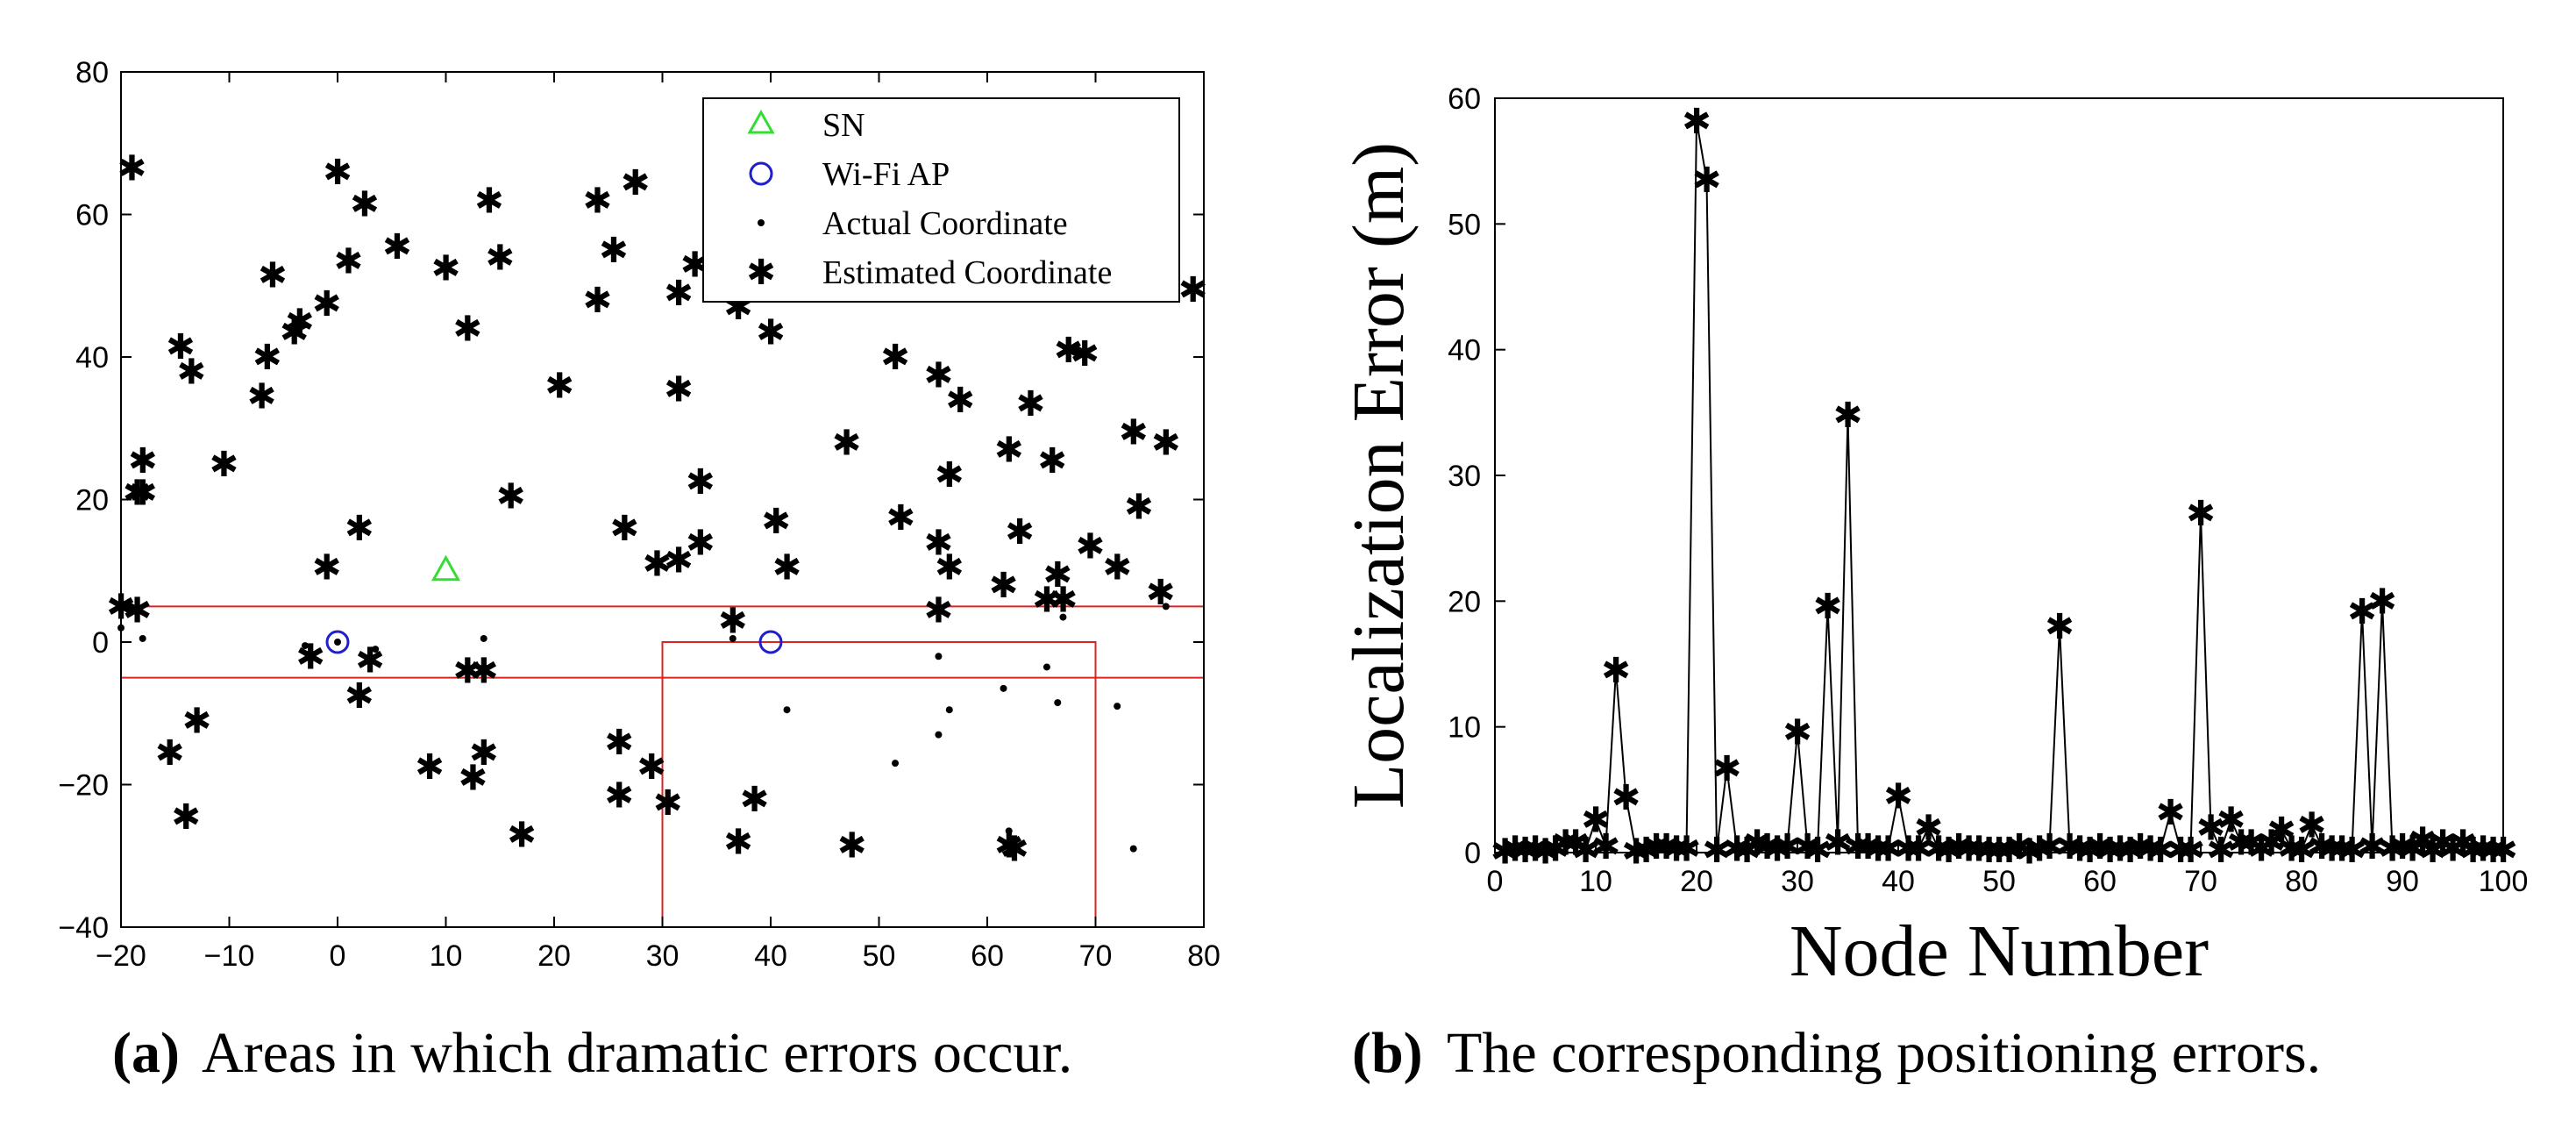 This screenshot has width=2576, height=1128. What do you see at coordinates (1203, 956) in the screenshot?
I see `x-tick-label: 80` at bounding box center [1203, 956].